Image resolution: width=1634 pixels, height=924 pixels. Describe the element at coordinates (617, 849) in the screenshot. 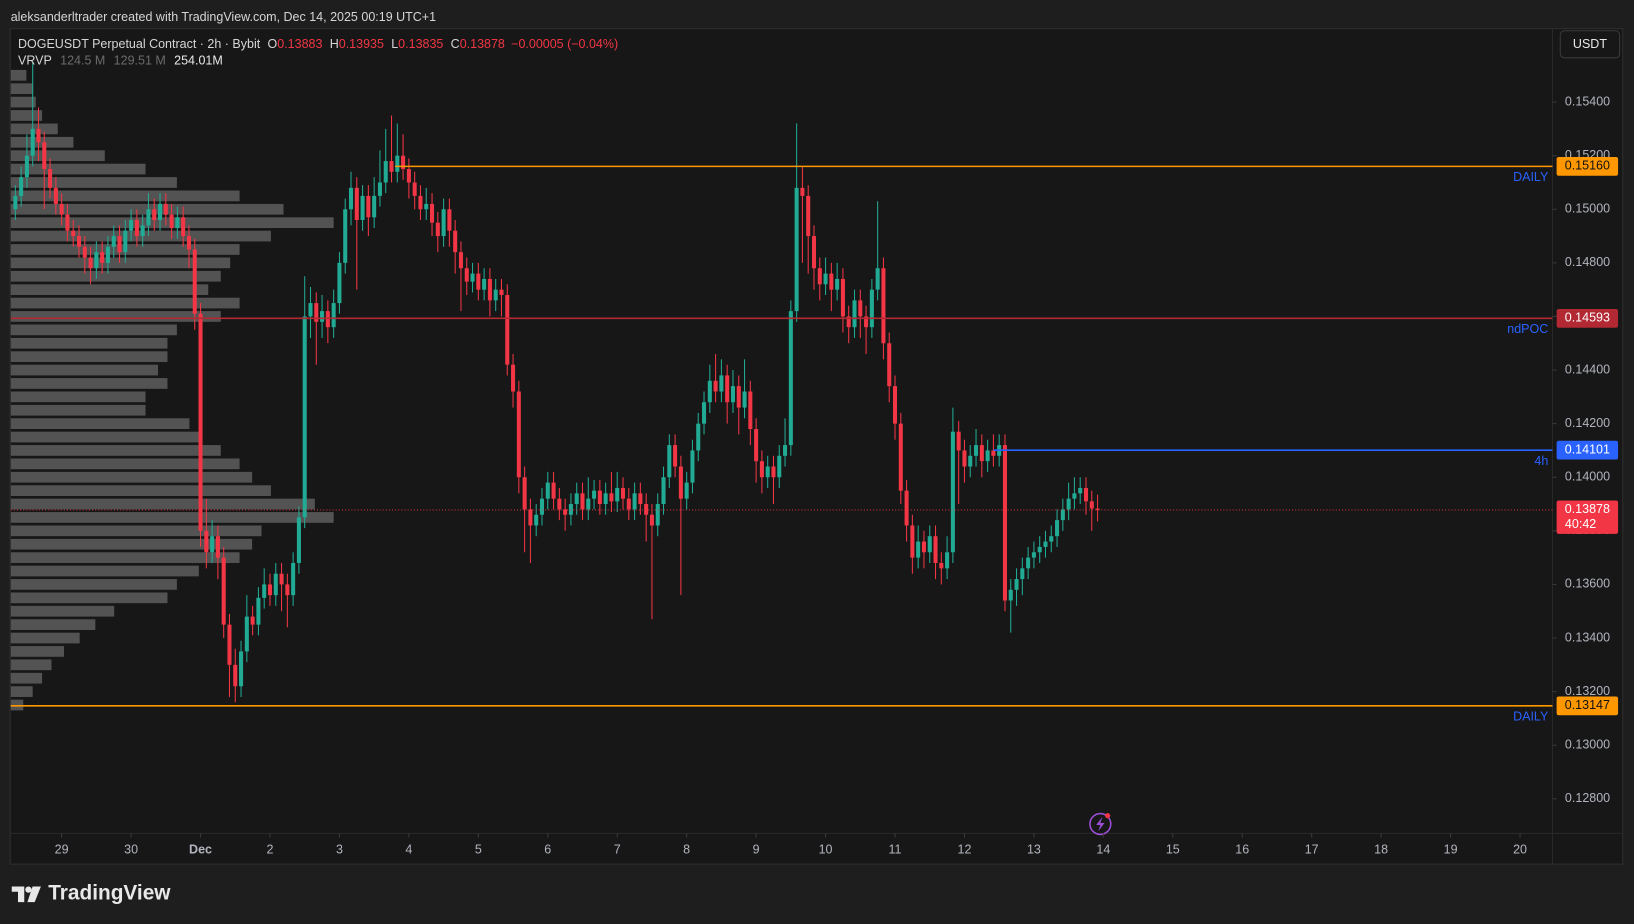

I see `x-tick-label: 7` at that location.